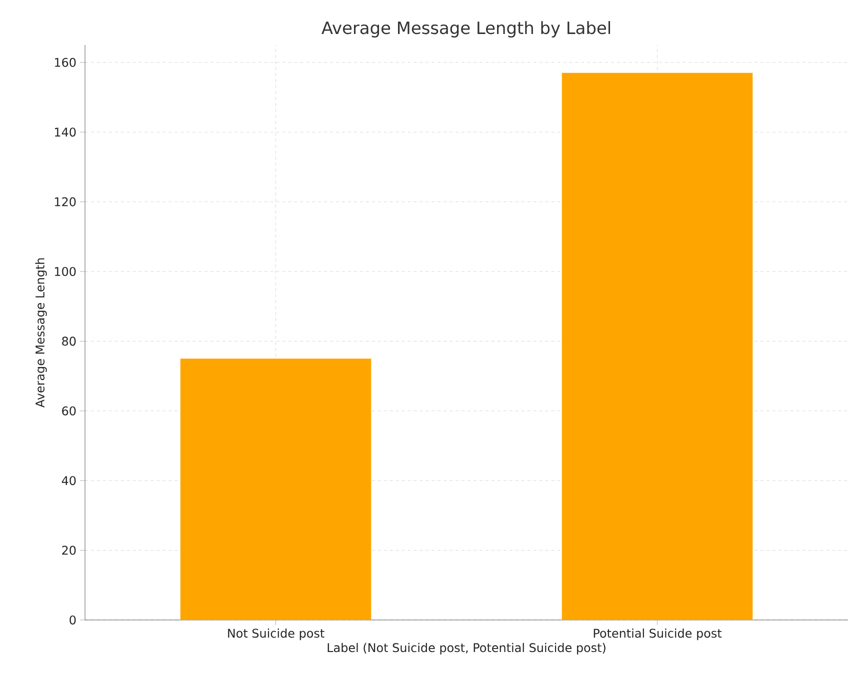  What do you see at coordinates (69, 481) in the screenshot?
I see `y-tick-label: 40` at bounding box center [69, 481].